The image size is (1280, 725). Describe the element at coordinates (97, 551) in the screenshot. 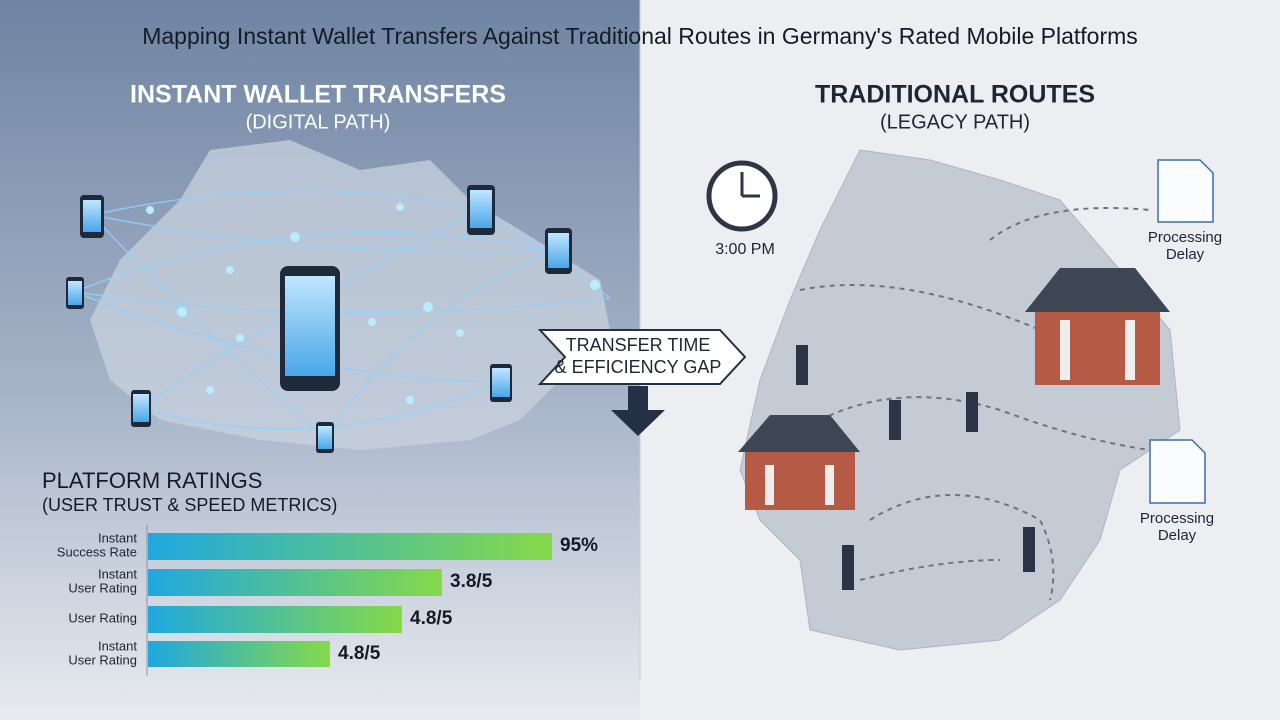

I see `rating-label: Success Rate` at that location.